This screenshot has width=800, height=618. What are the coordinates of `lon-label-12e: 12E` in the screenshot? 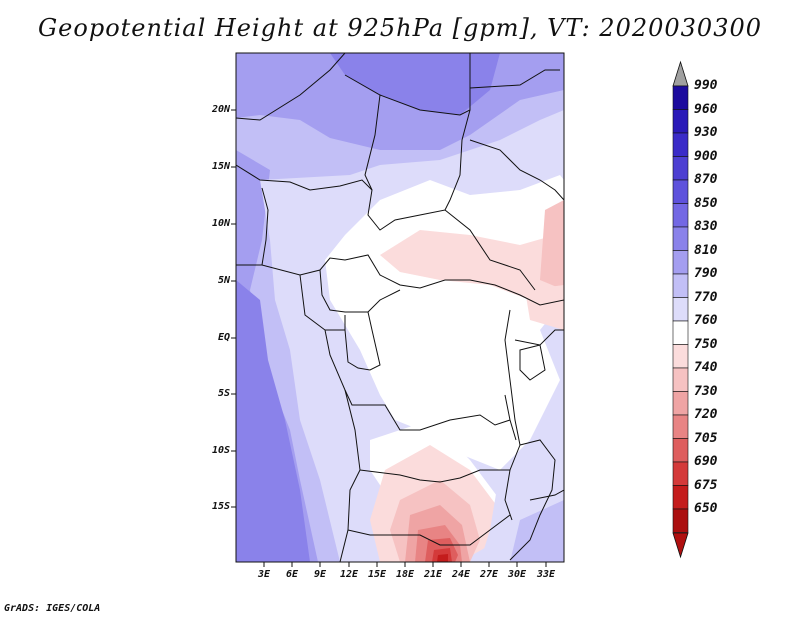 It's located at (349, 574).